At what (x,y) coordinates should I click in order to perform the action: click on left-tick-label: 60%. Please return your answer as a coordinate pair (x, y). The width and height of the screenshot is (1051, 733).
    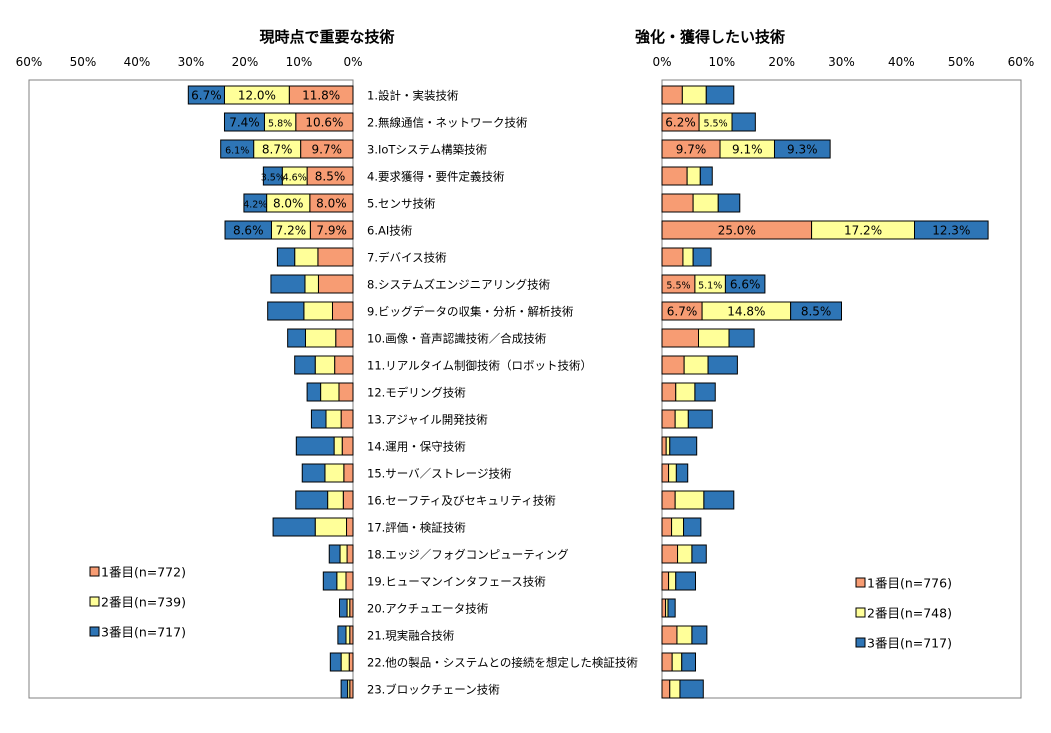
    Looking at the image, I should click on (29, 62).